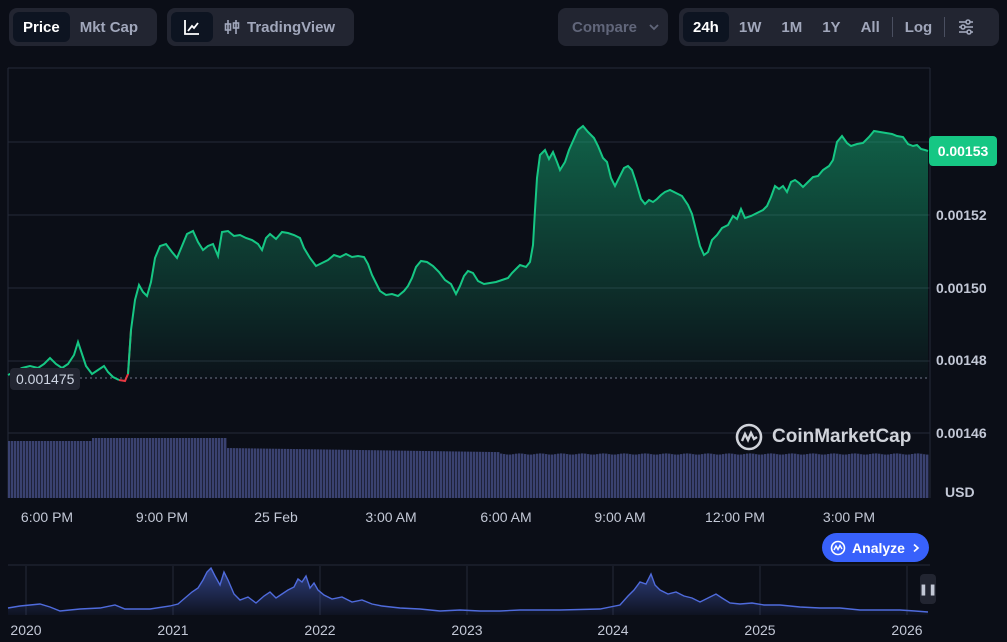 This screenshot has height=642, width=1007. I want to click on line-chart-button, so click(192, 27).